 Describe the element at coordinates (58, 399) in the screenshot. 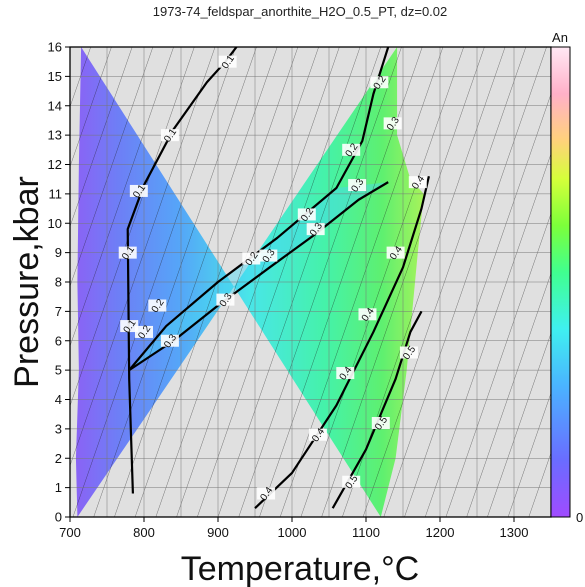

I see `y-tick-label: 4` at that location.